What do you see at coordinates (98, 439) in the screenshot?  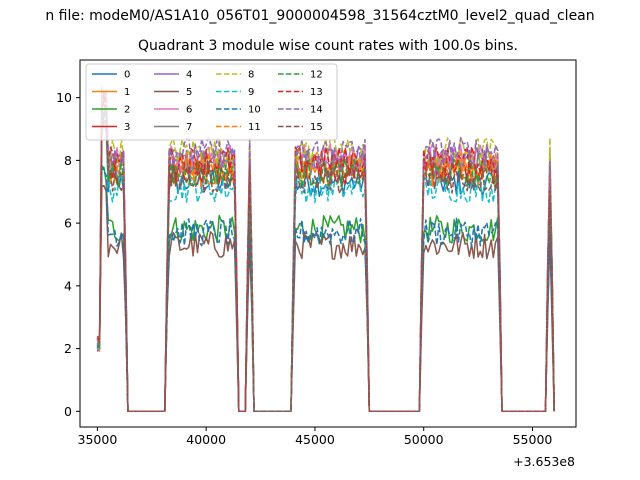 I see `x-tick-label: 35000` at bounding box center [98, 439].